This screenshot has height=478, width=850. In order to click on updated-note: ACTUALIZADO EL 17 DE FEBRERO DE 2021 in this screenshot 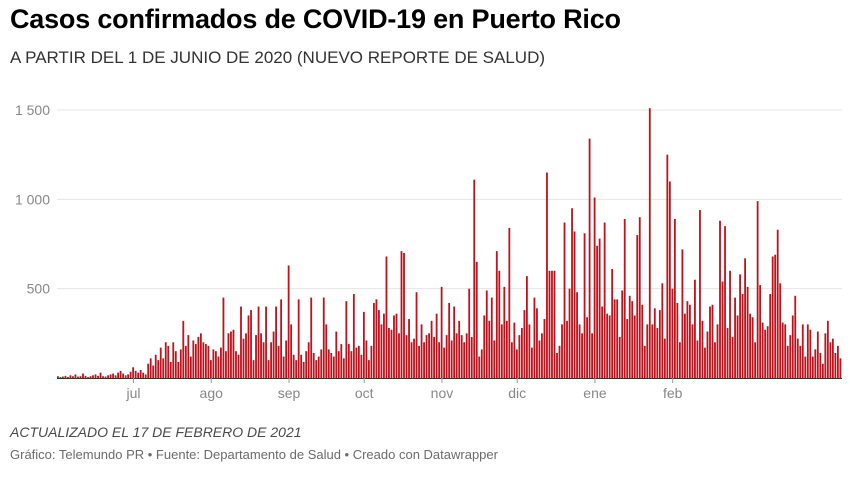, I will do `click(156, 432)`.